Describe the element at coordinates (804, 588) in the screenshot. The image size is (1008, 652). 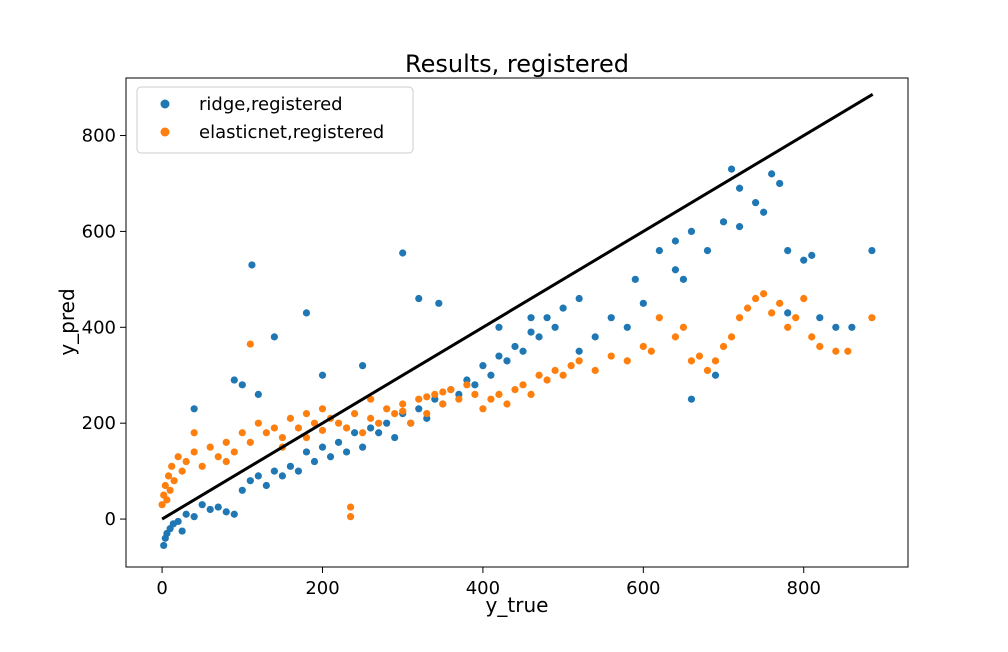
I see `x-tick-label: 800` at that location.